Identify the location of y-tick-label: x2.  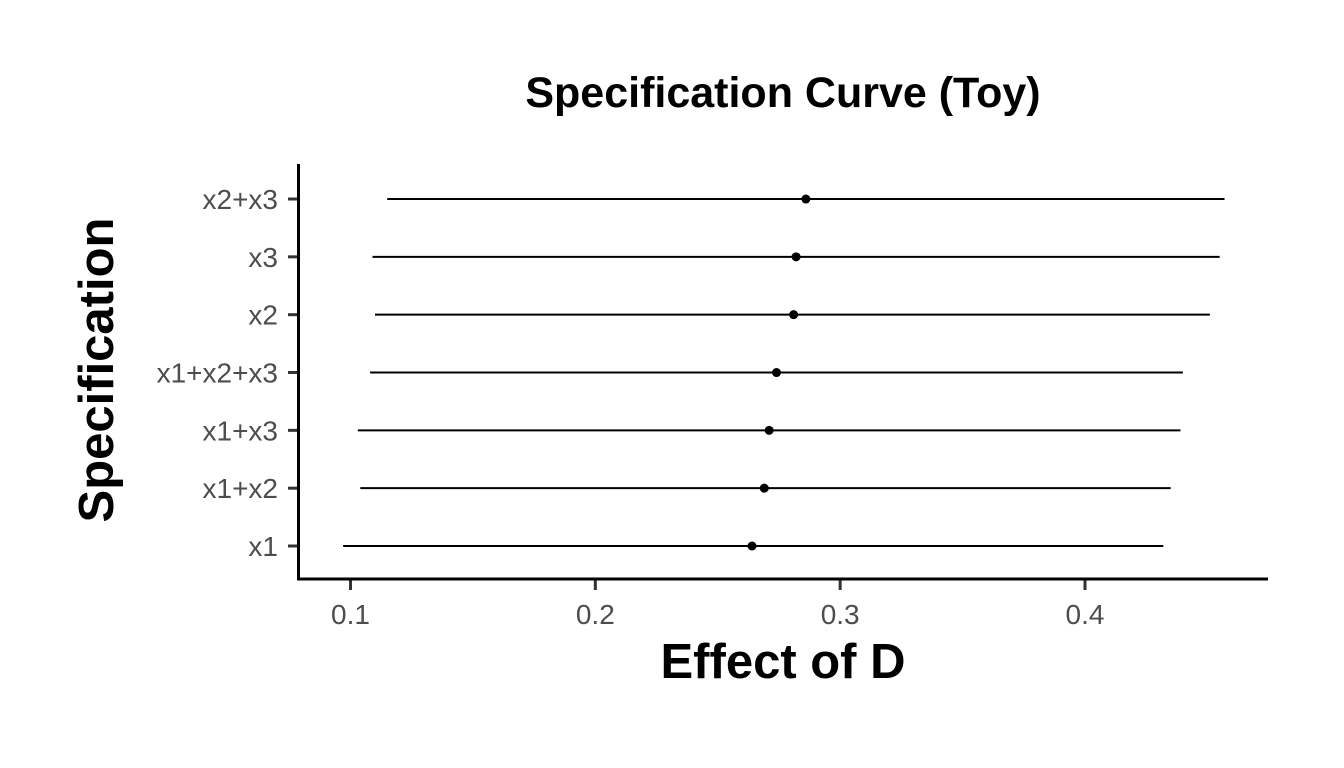
(263, 315).